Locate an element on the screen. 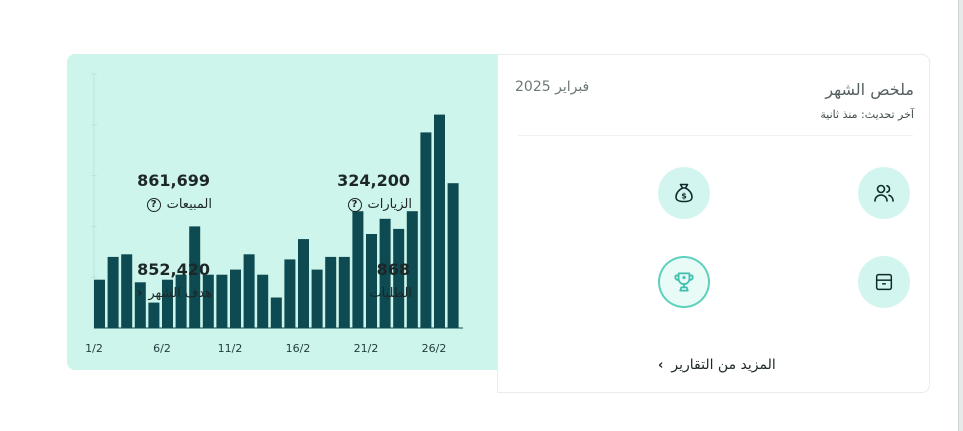  x-tick-label: 21/2 is located at coordinates (366, 348).